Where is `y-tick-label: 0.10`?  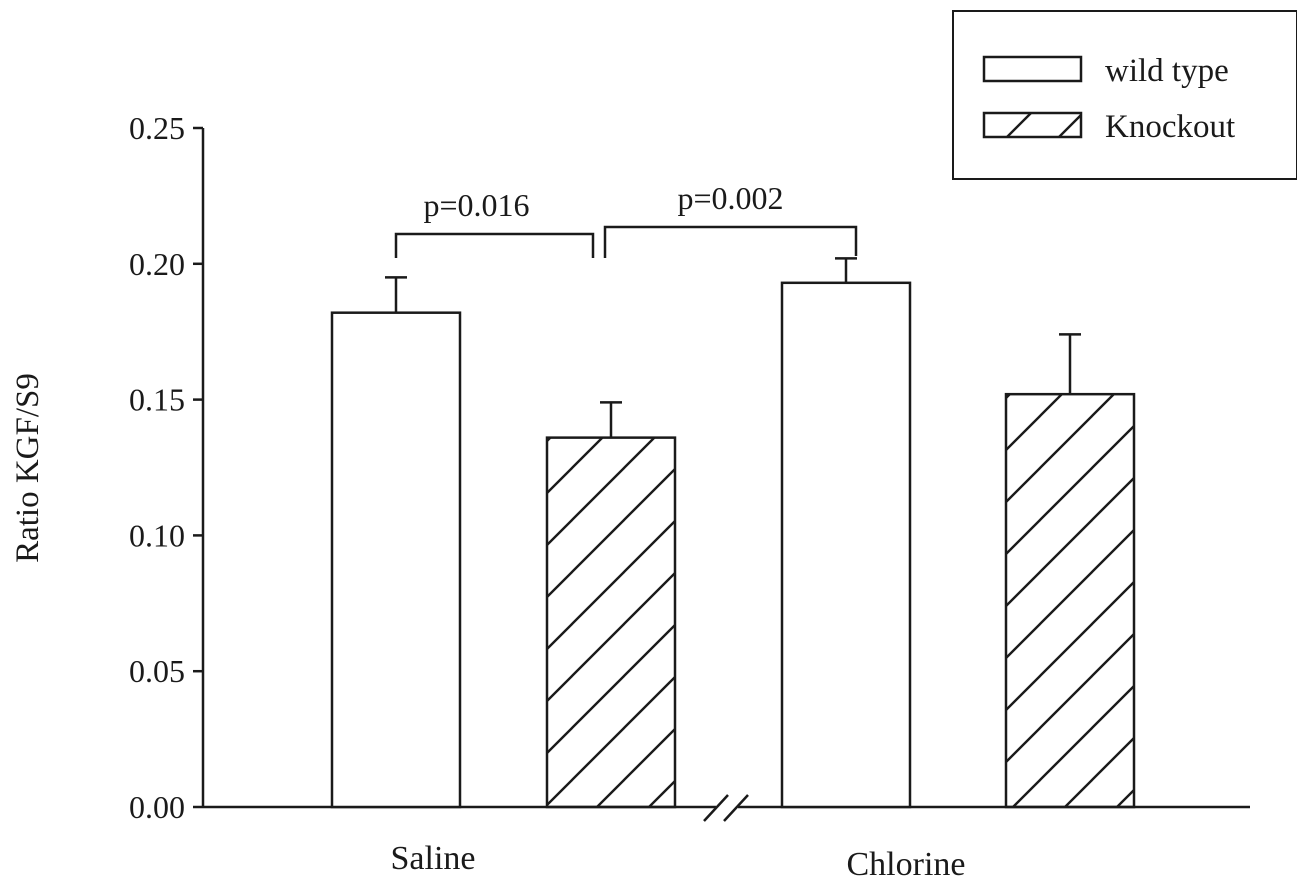
y-tick-label: 0.10 is located at coordinates (157, 535).